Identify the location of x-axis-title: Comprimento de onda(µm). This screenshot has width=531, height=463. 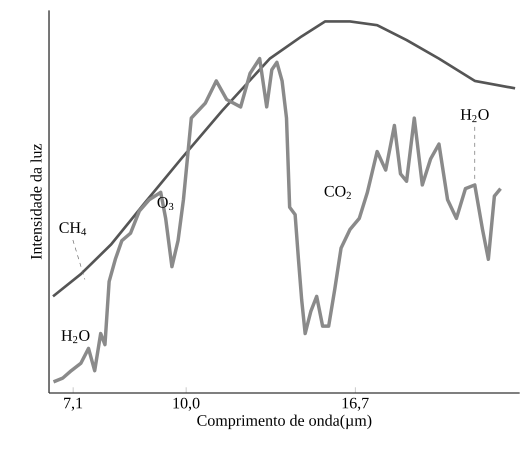
(284, 422).